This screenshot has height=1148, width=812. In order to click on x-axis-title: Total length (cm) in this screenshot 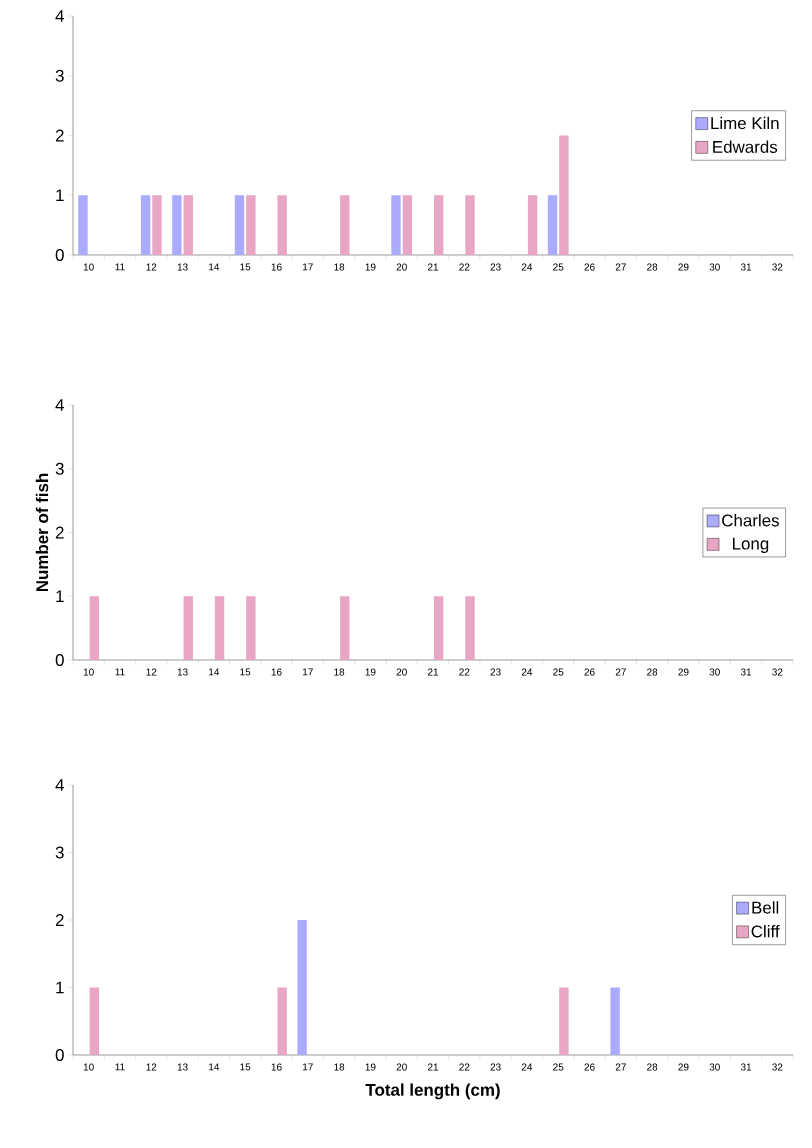, I will do `click(432, 1091)`.